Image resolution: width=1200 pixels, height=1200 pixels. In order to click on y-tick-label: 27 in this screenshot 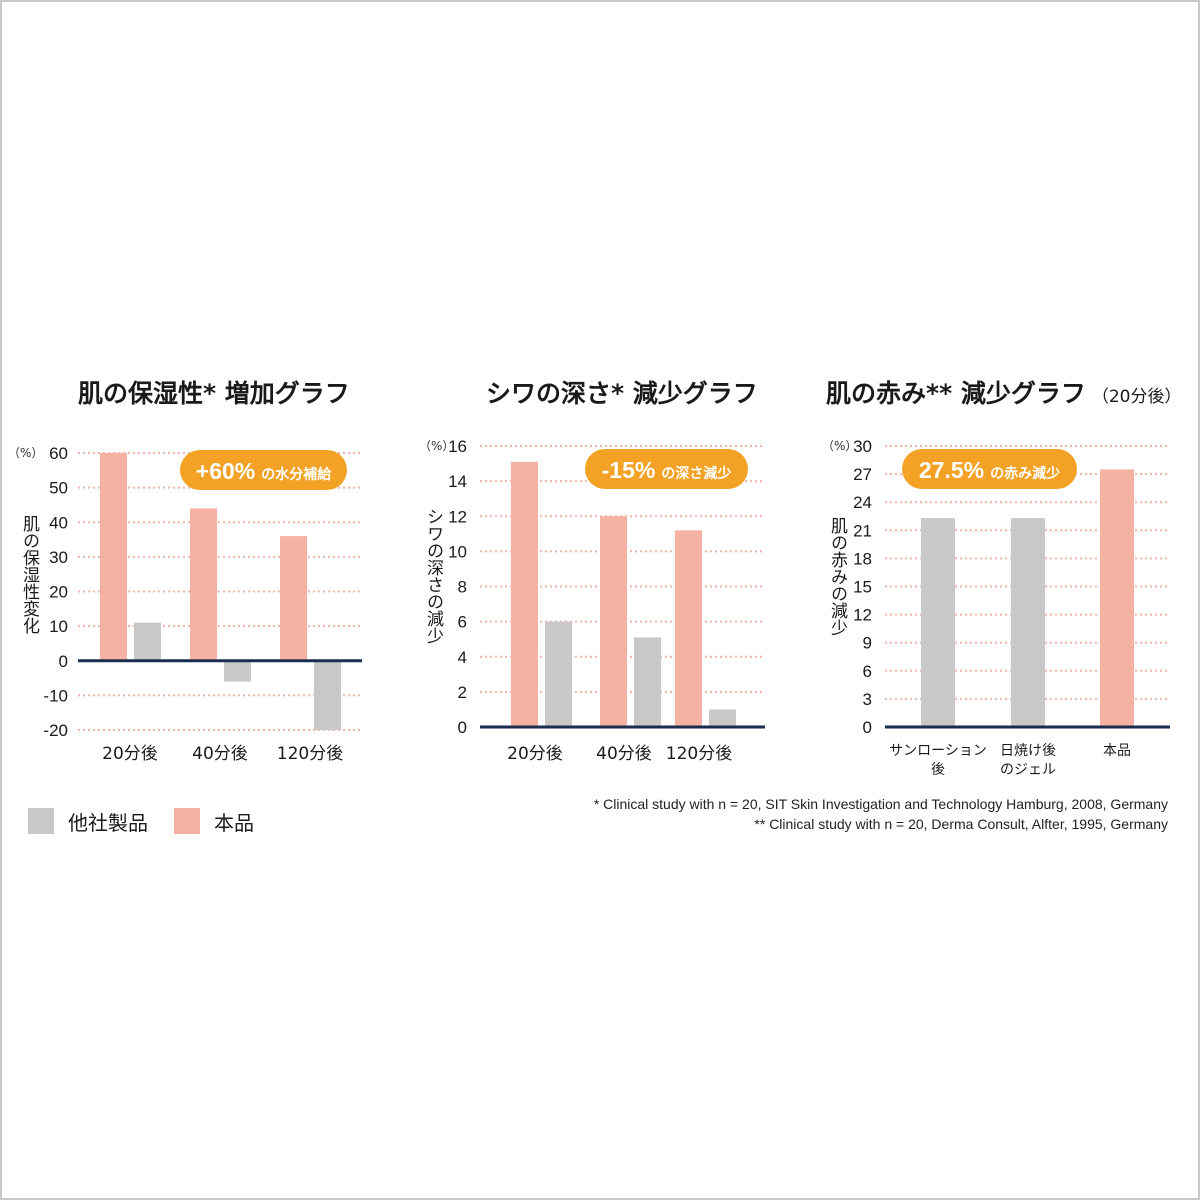, I will do `click(862, 474)`.